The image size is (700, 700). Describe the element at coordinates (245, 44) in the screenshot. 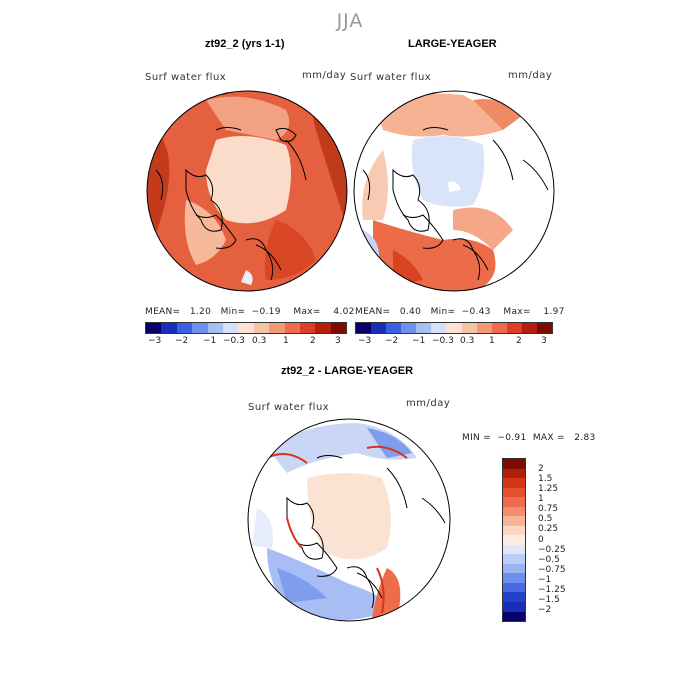

I see `panel-title-model: zt92_2 (yrs 1-1)` at that location.